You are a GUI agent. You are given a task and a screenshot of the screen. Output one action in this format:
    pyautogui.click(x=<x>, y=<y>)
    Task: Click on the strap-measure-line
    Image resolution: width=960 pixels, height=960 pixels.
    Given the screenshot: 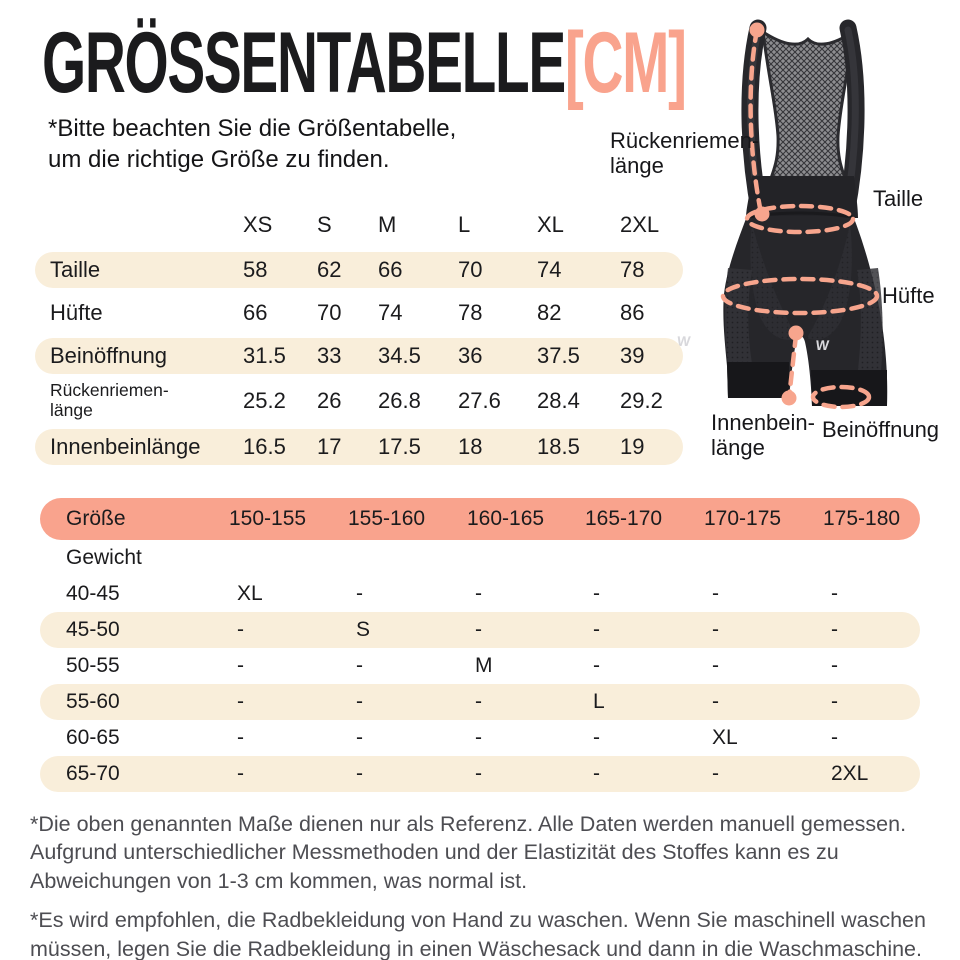 What is the action you would take?
    pyautogui.click(x=756, y=121)
    